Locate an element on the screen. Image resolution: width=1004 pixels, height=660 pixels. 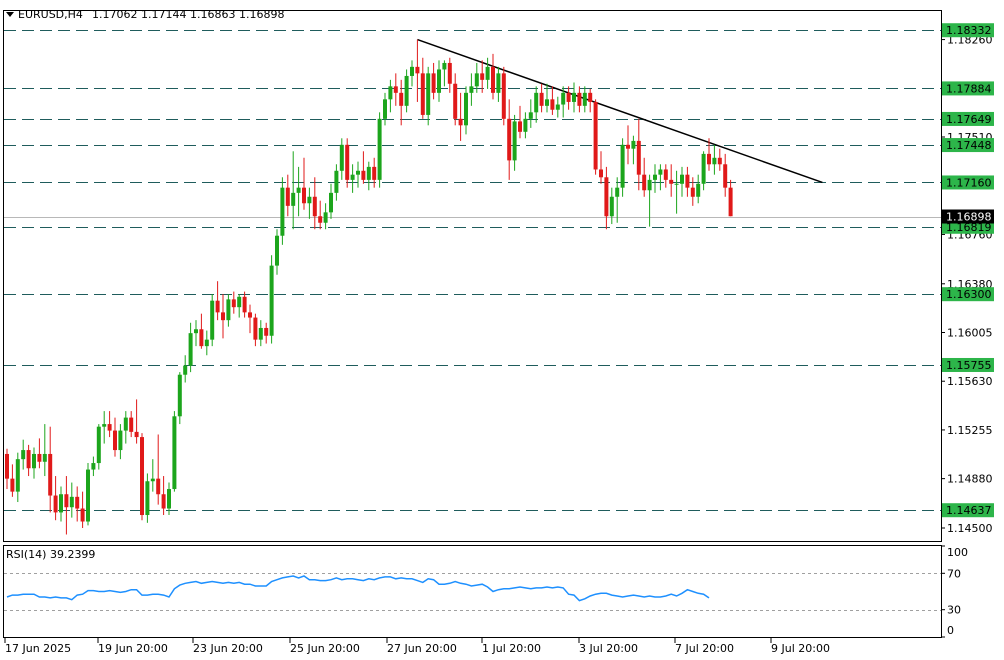
level-label-box is located at coordinates (968, 182).